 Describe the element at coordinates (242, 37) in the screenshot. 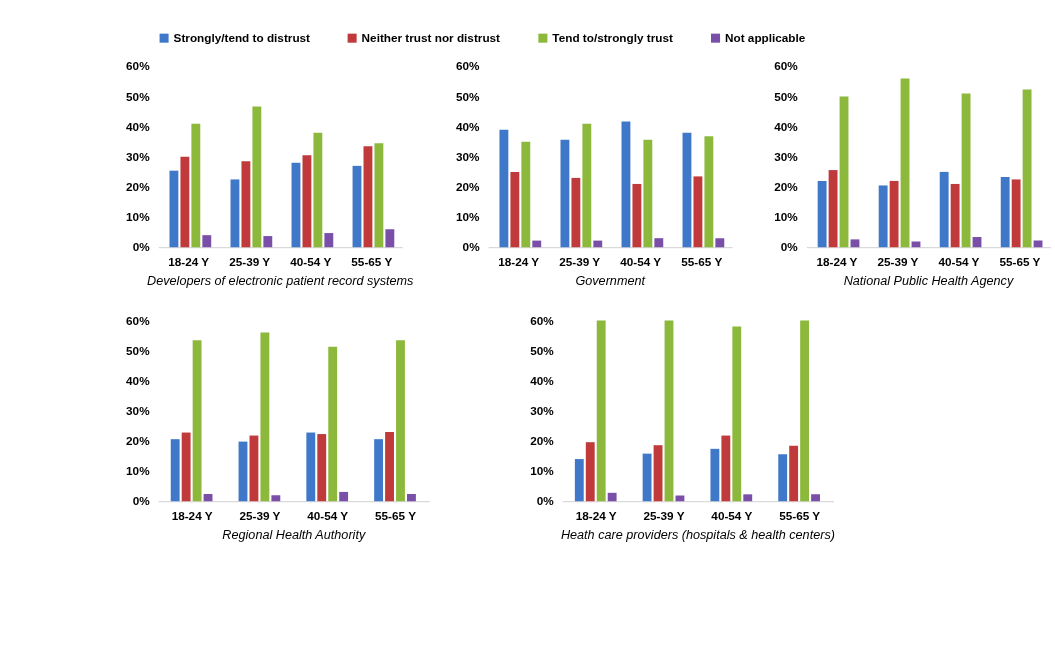

I see `legend-label: Strongly/tend to distrust` at that location.